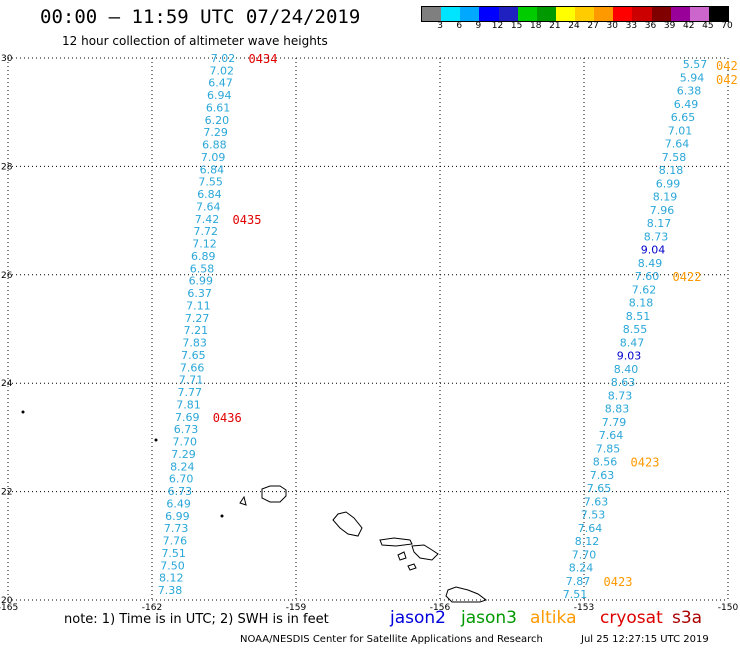 The height and width of the screenshot is (650, 740). I want to click on wave-height-value: 7.77, so click(189, 392).